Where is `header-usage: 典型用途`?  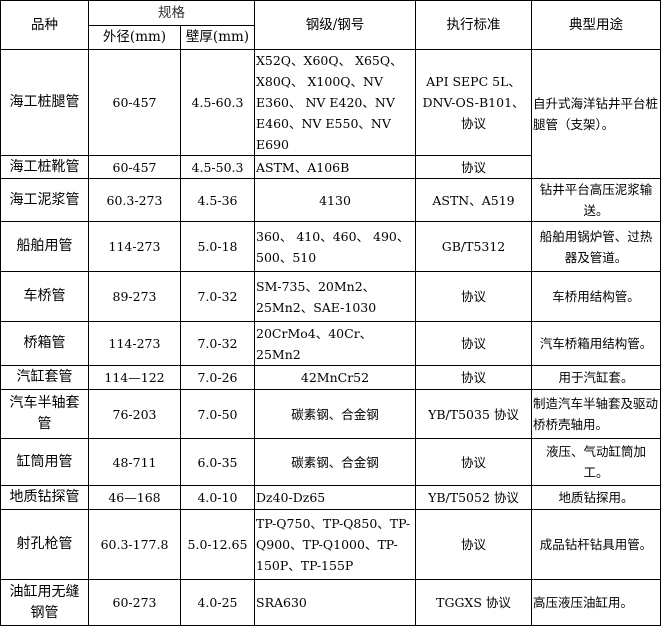
header-usage: 典型用途 is located at coordinates (596, 25).